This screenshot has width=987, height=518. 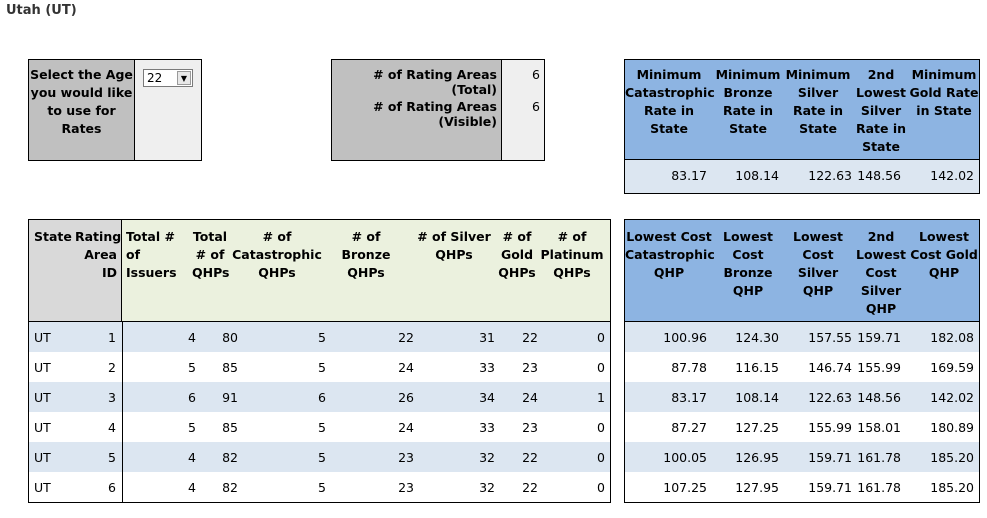 I want to click on cell-low_bronze: 124.30, so click(x=757, y=337).